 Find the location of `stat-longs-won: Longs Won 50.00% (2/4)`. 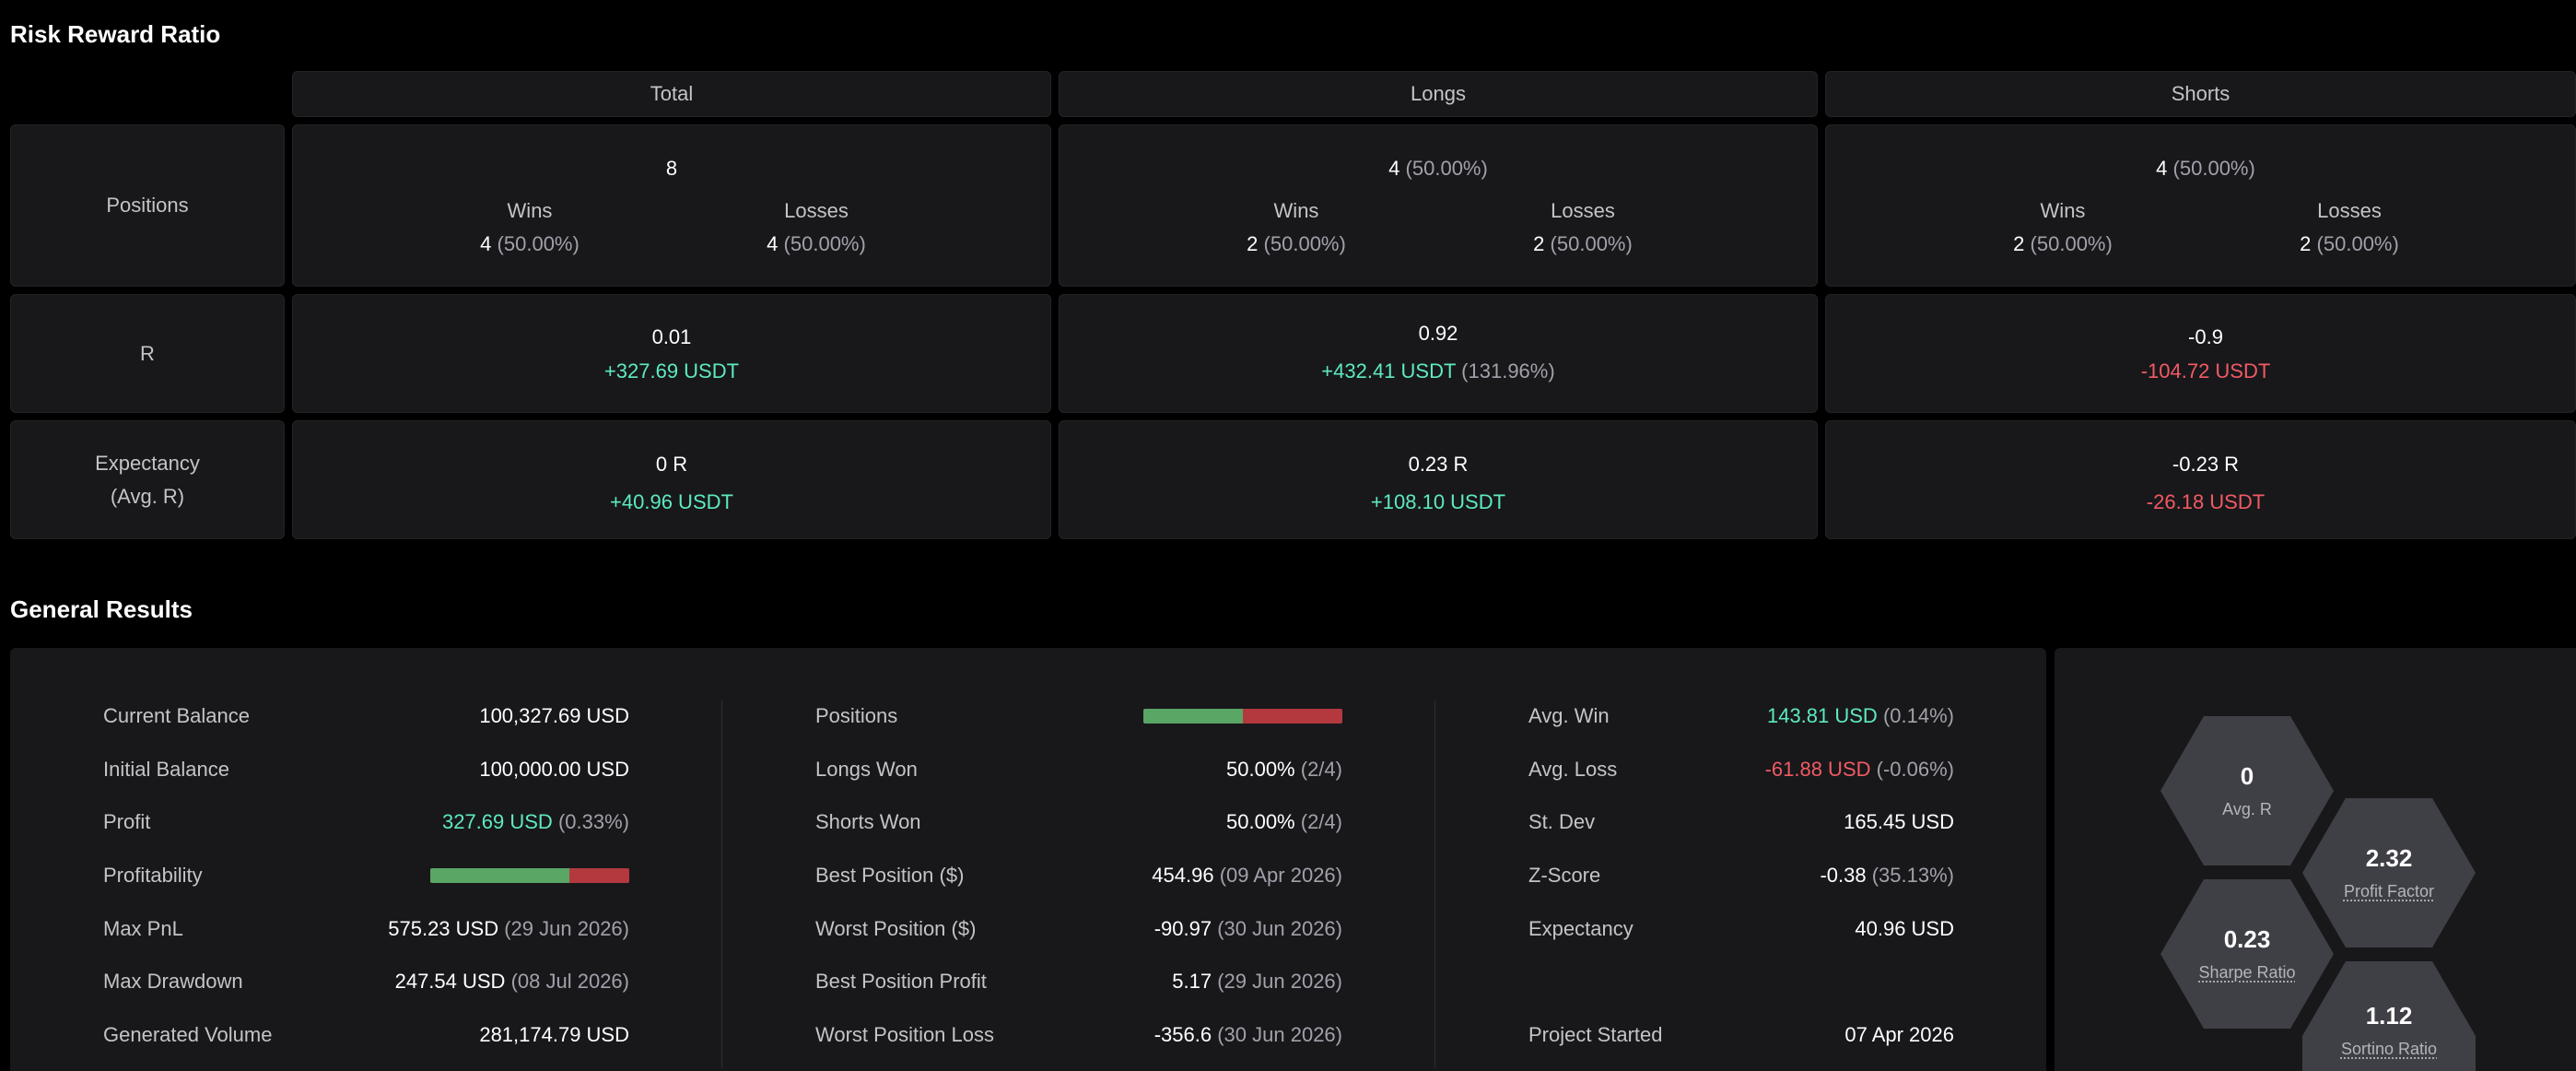

stat-longs-won: Longs Won 50.00% (2/4) is located at coordinates (1078, 769).